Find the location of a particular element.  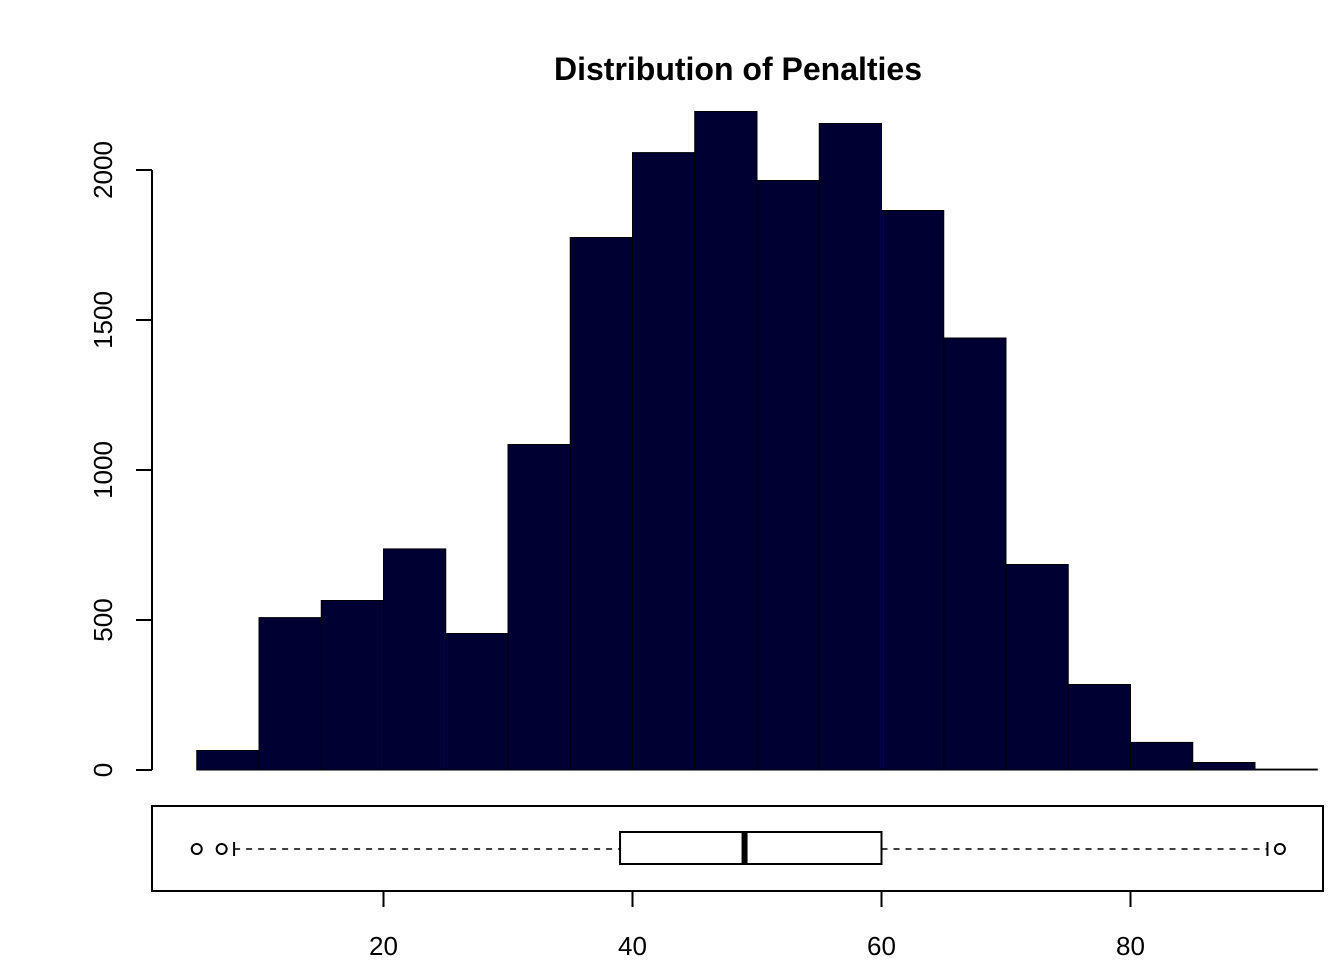

x-tick-label-1: 40 is located at coordinates (632, 945).